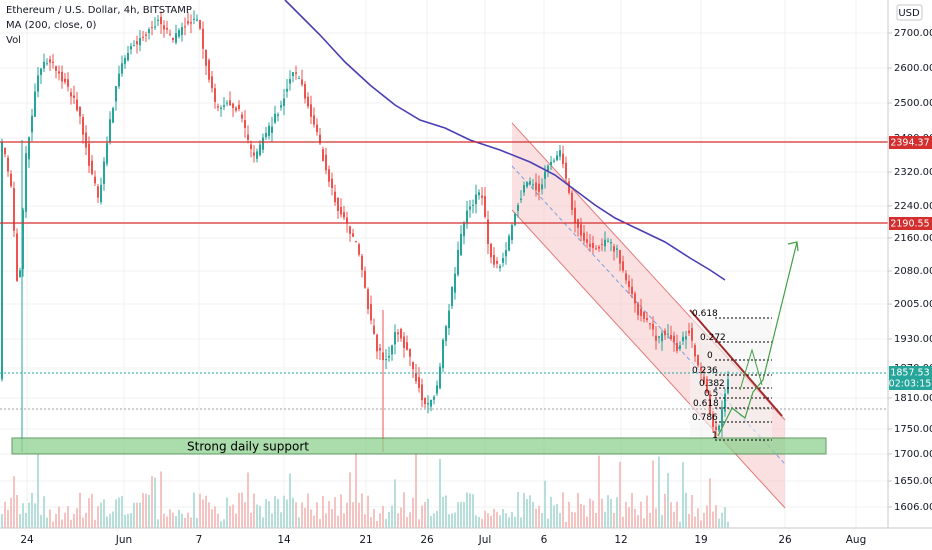  Describe the element at coordinates (248, 447) in the screenshot. I see `support-label: Strong daily support` at that location.